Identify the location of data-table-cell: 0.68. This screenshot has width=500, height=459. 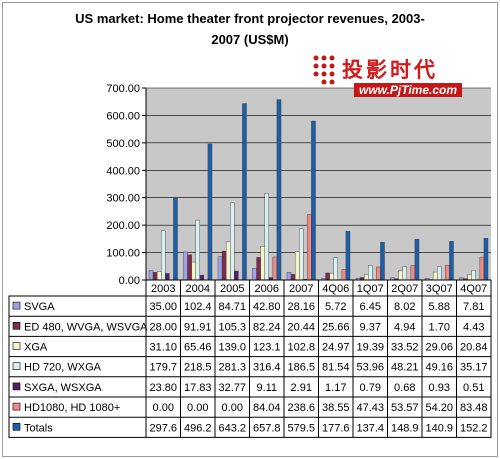
(404, 388).